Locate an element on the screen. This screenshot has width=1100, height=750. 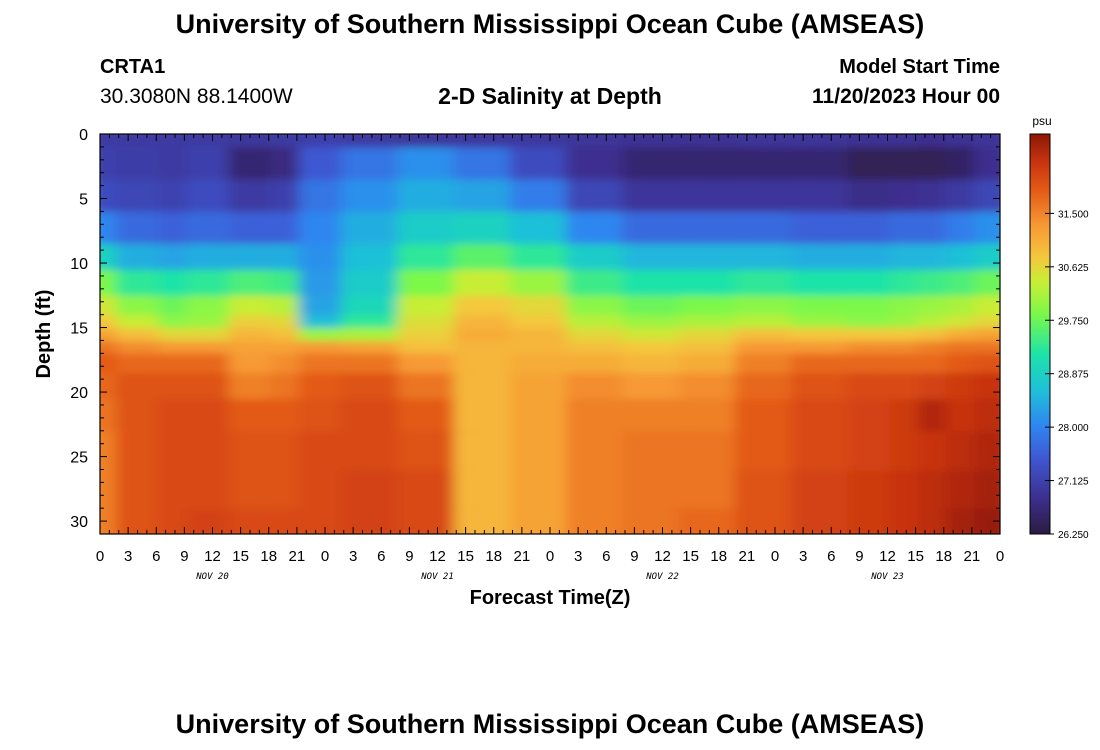
colorbar-tick-label: 31.500 is located at coordinates (1073, 214).